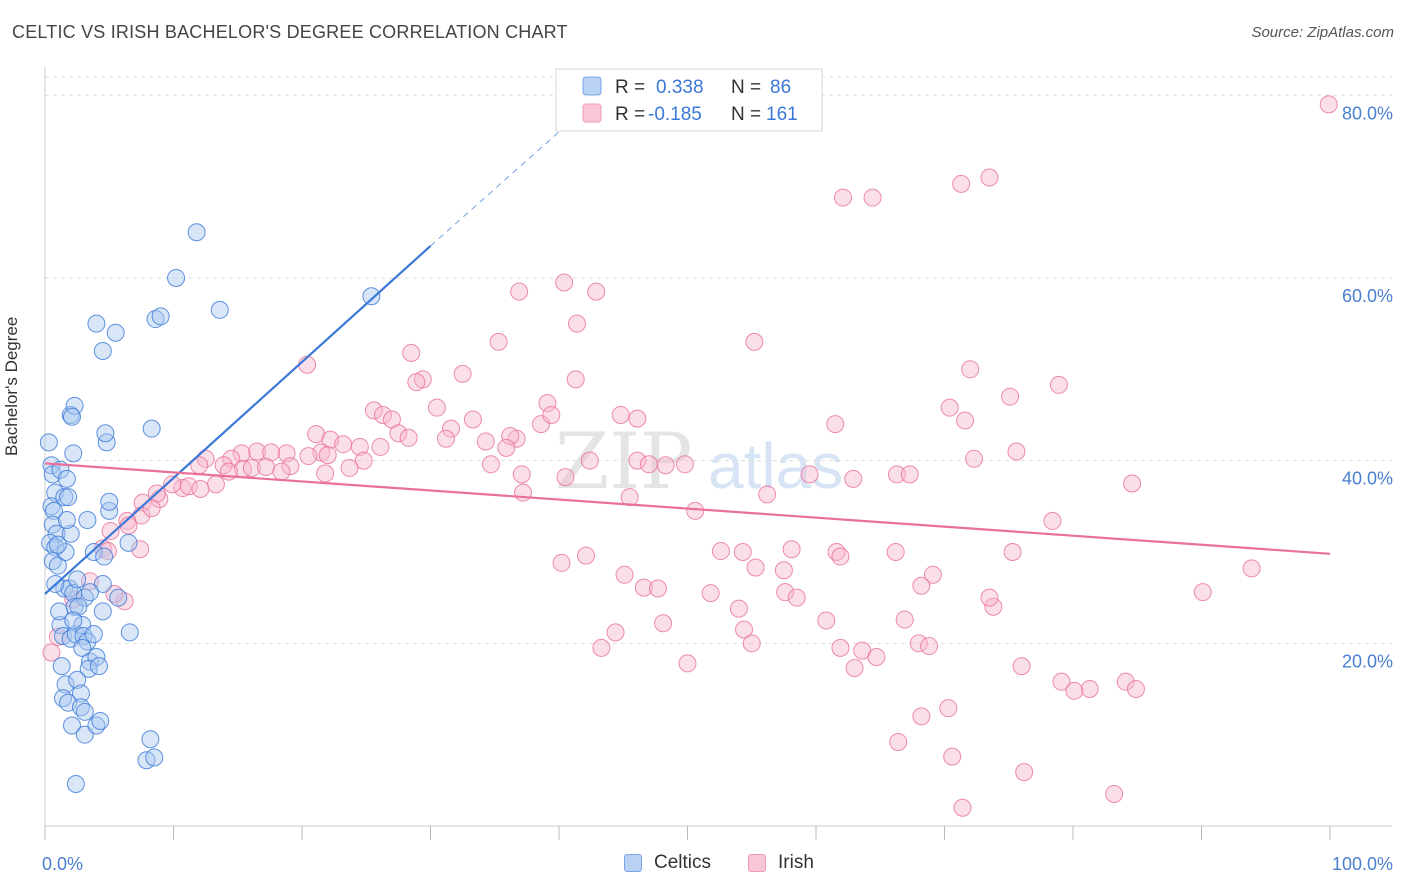  What do you see at coordinates (746, 87) in the screenshot?
I see `legend-n-label-celtics: N =` at bounding box center [746, 87].